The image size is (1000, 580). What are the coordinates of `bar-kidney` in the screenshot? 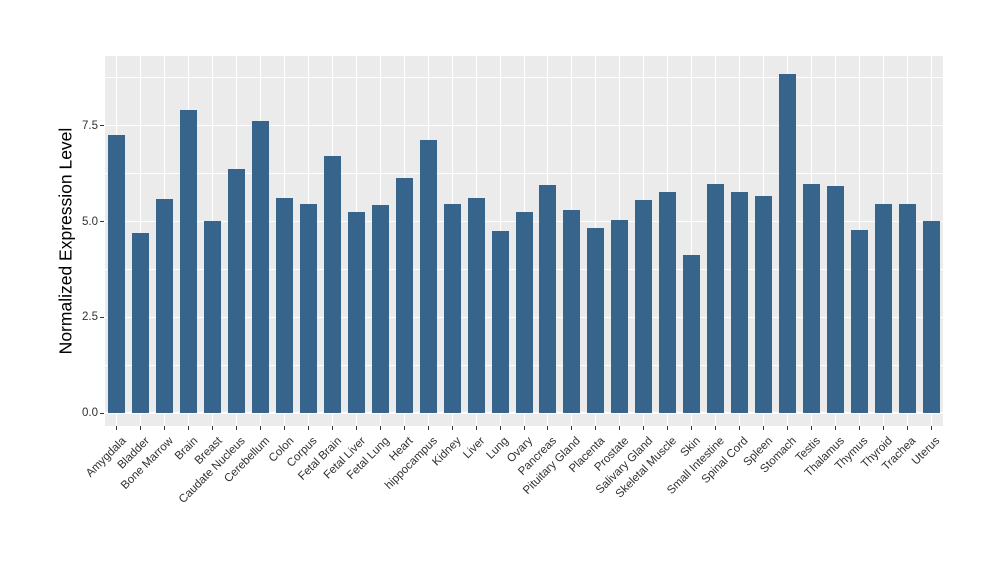 It's located at (452, 308).